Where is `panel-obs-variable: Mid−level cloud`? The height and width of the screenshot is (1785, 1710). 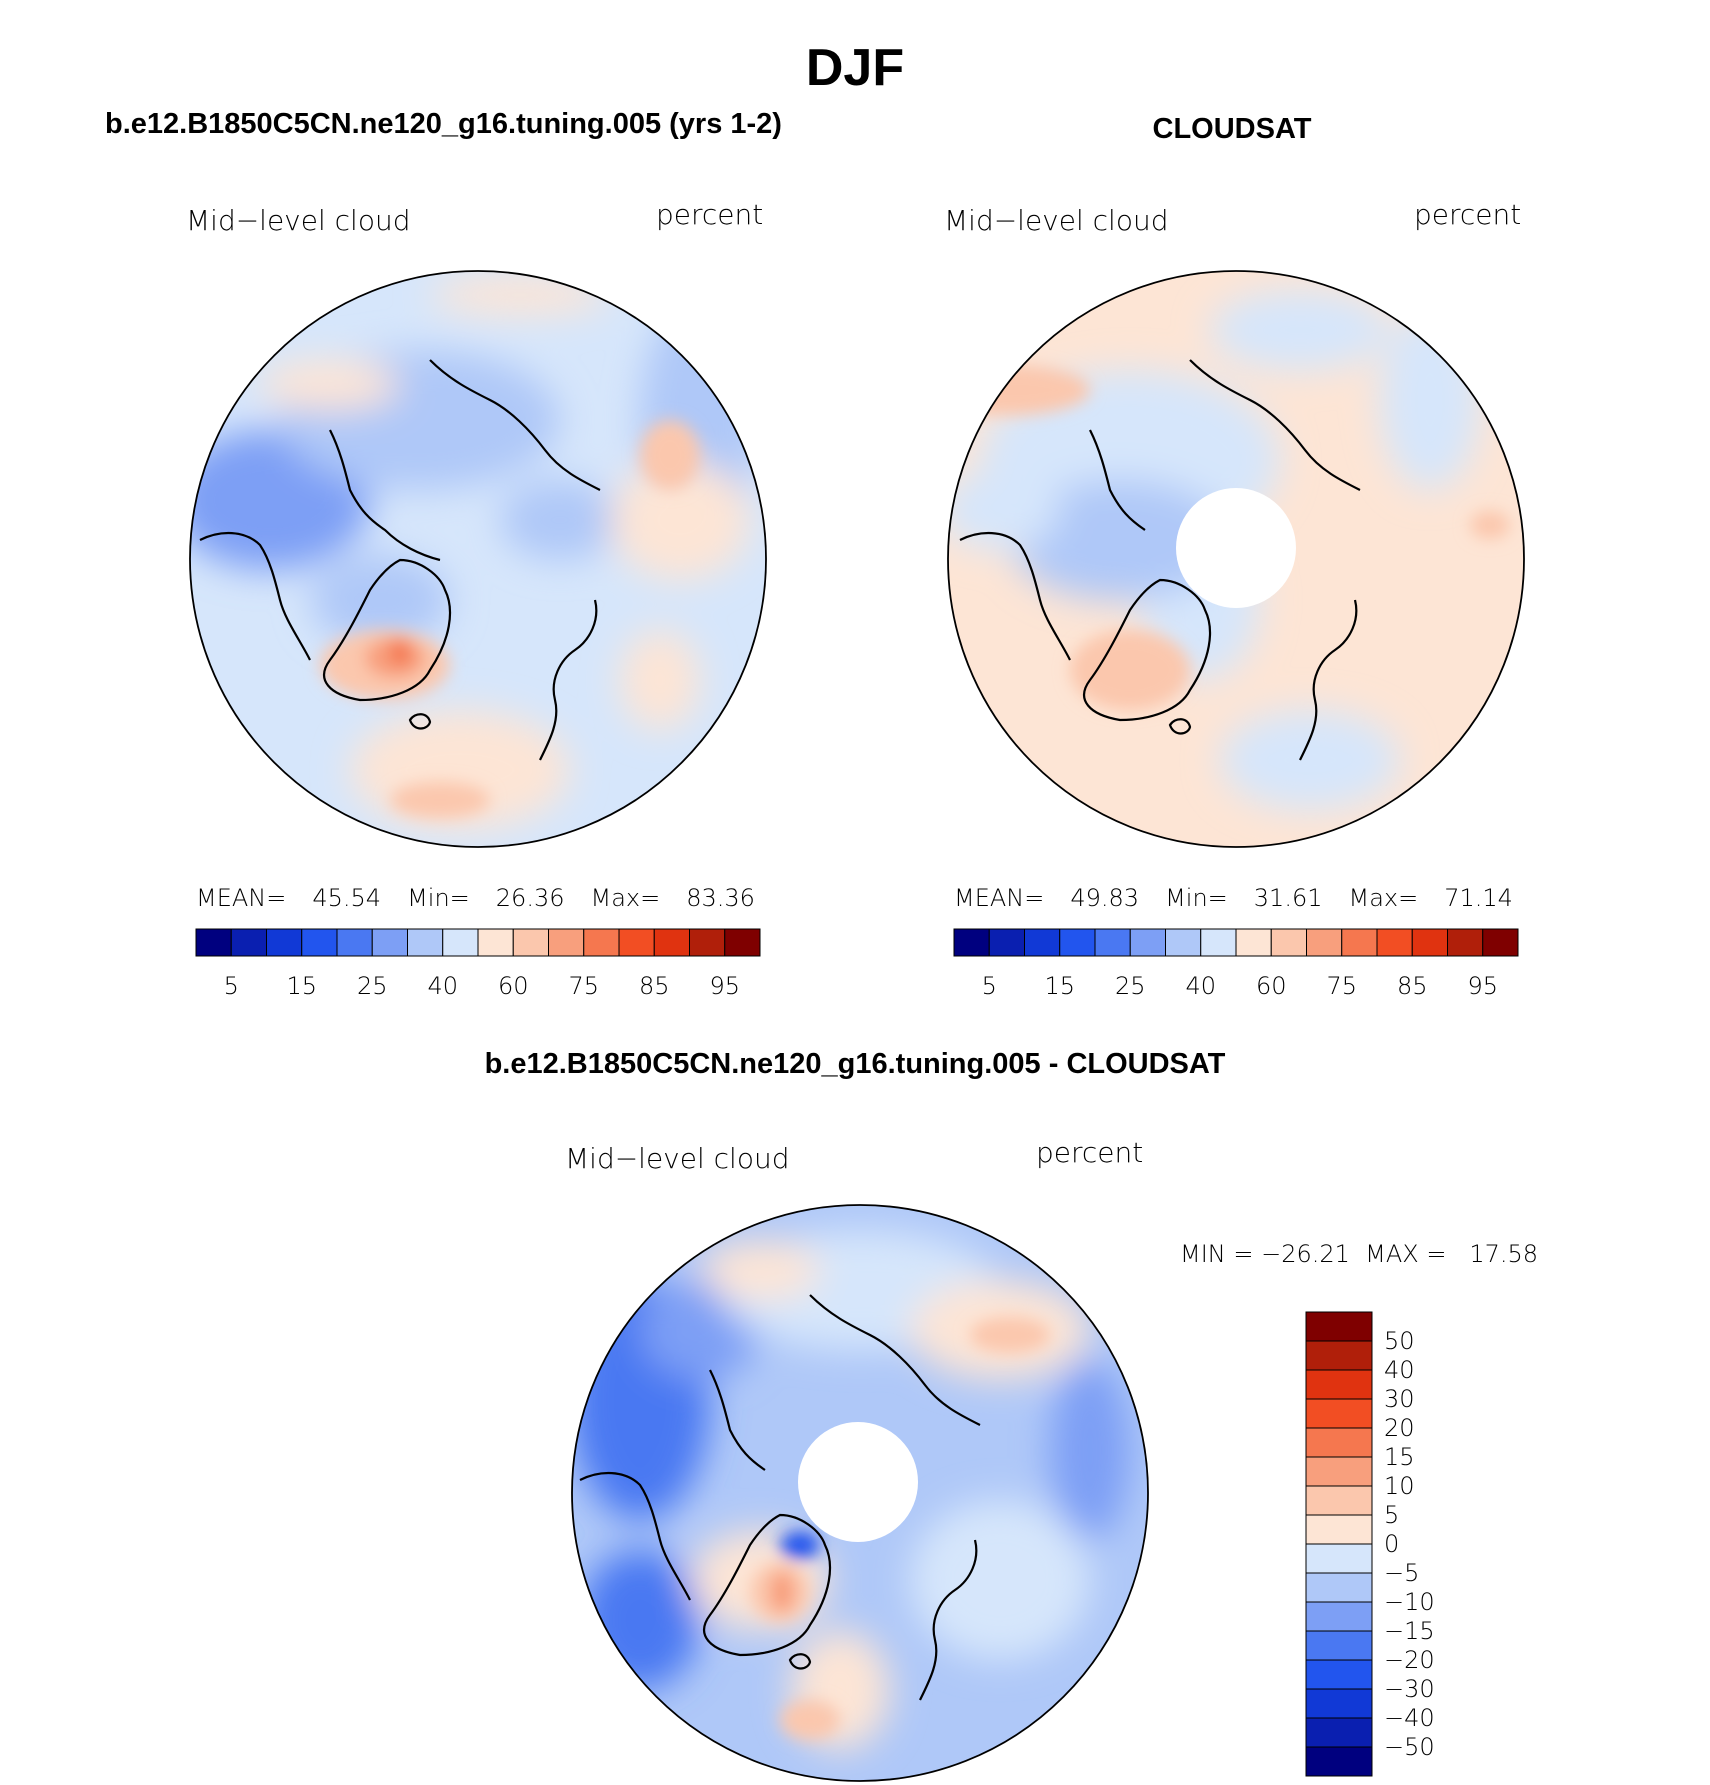 panel-obs-variable: Mid−level cloud is located at coordinates (1056, 220).